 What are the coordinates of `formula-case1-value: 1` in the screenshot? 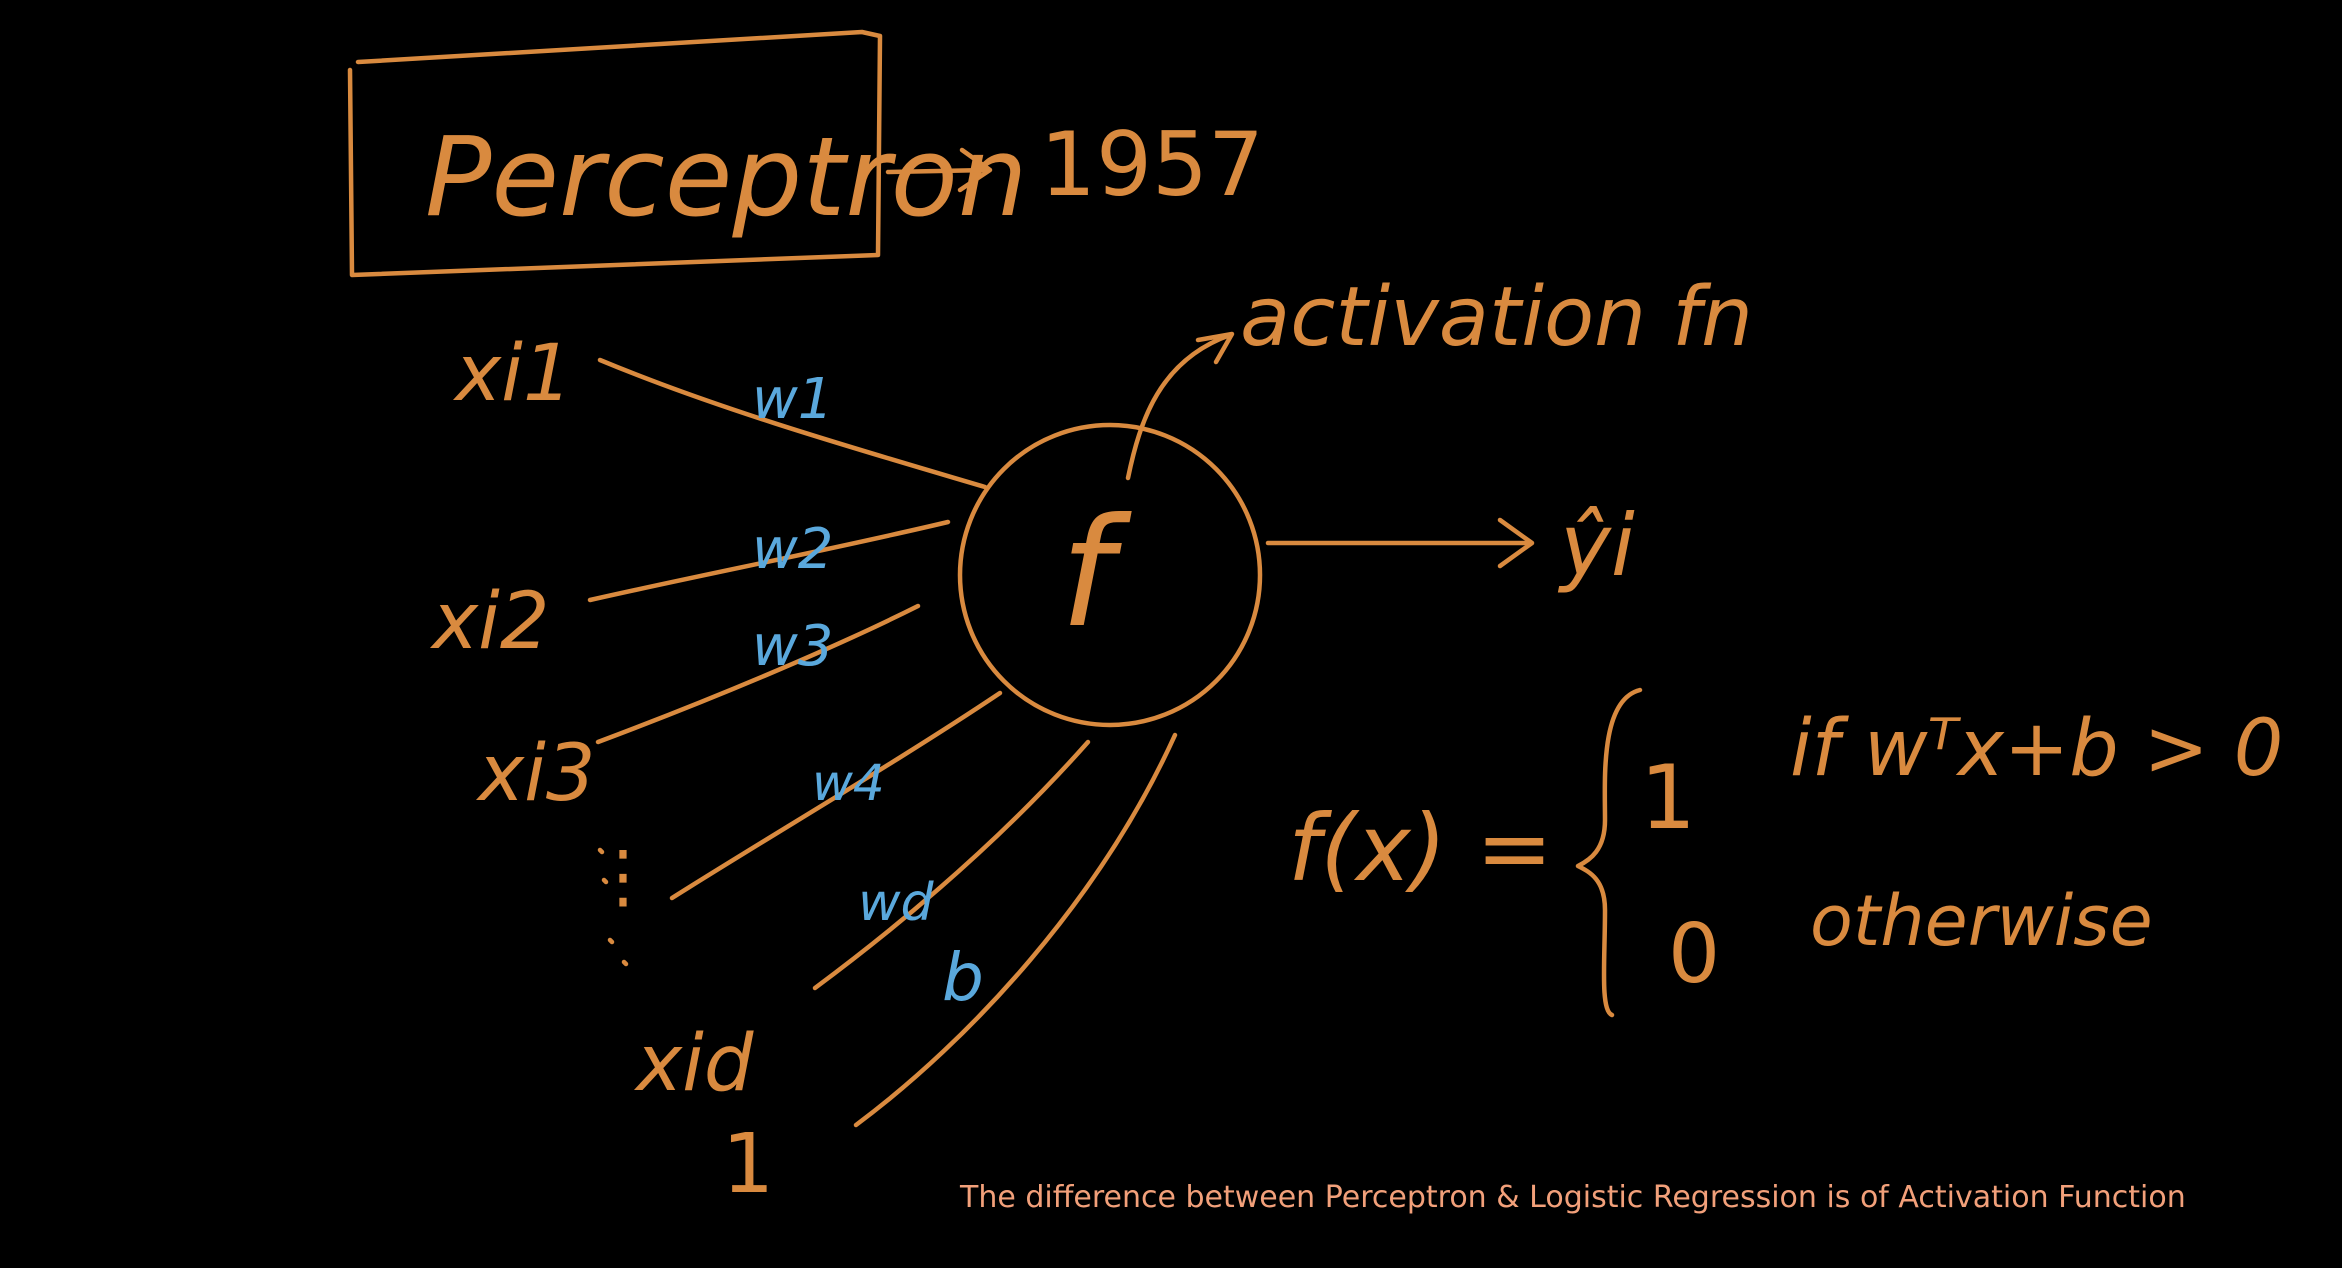 It's located at (1668, 797).